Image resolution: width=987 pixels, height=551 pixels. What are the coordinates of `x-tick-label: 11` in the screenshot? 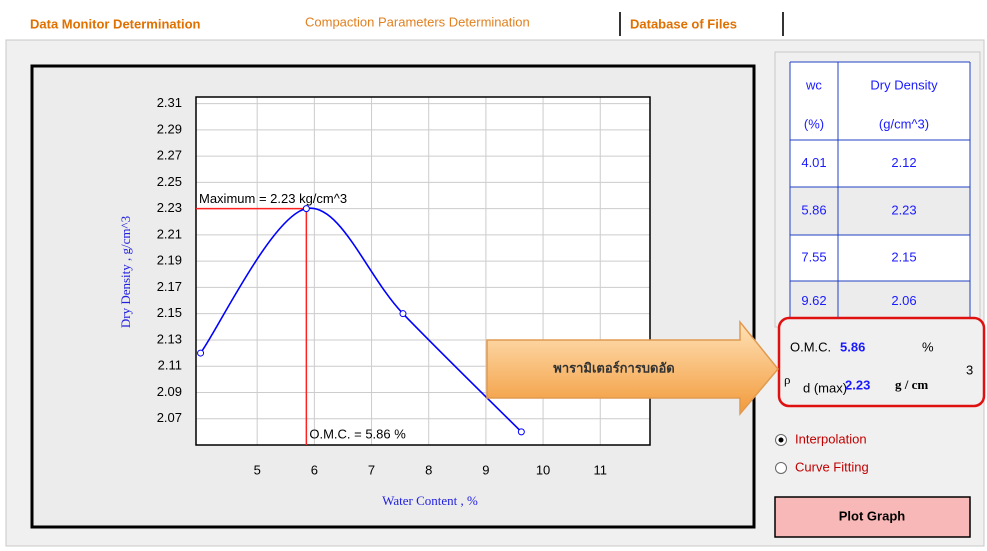 It's located at (601, 469).